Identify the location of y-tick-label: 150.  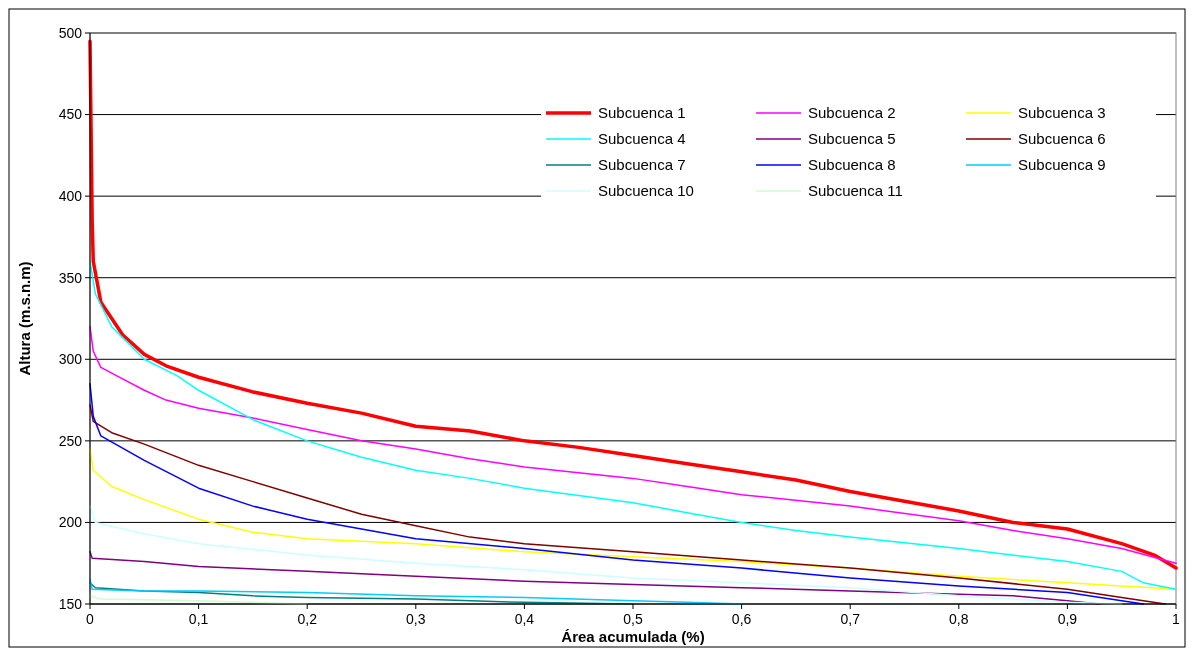
(70, 603).